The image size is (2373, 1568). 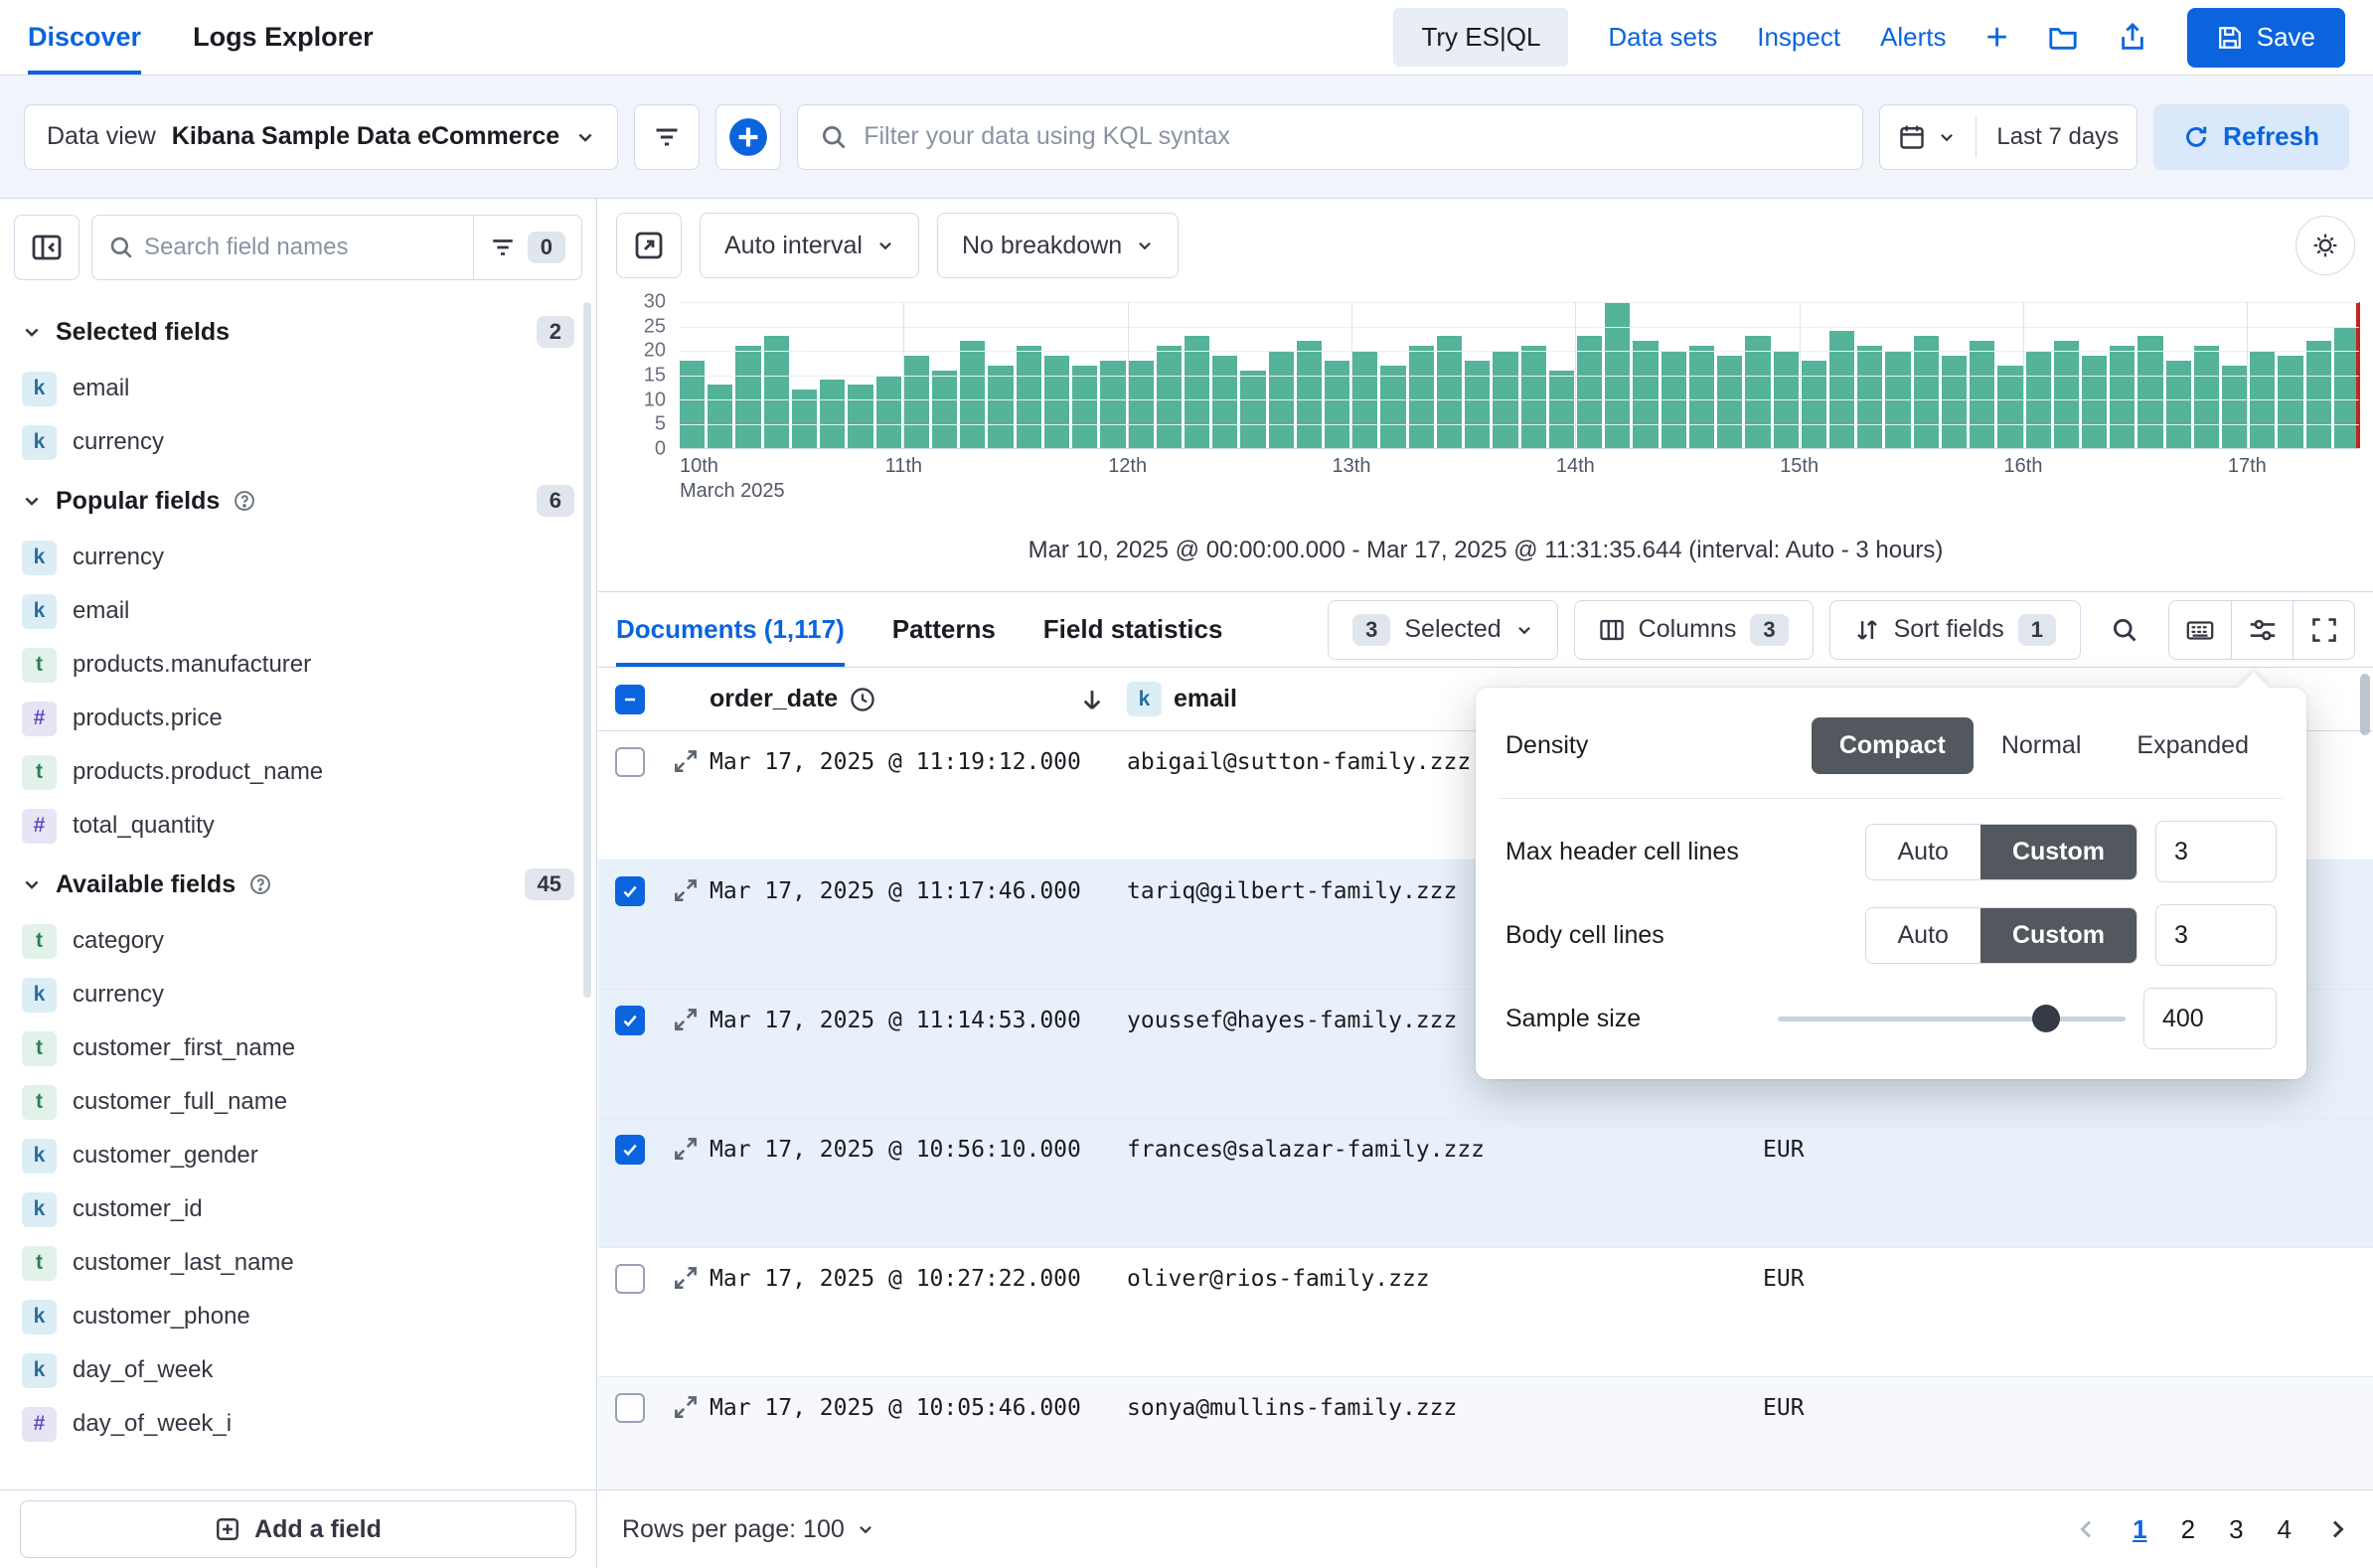 What do you see at coordinates (748, 1530) in the screenshot?
I see `rows-per-page-button: Rows per page: 100` at bounding box center [748, 1530].